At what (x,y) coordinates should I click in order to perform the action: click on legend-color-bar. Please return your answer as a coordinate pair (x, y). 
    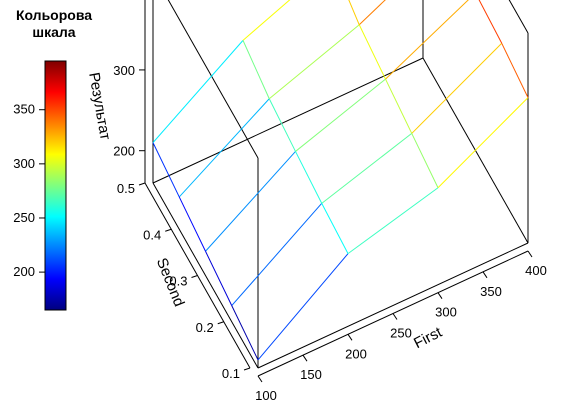
    Looking at the image, I should click on (55, 185).